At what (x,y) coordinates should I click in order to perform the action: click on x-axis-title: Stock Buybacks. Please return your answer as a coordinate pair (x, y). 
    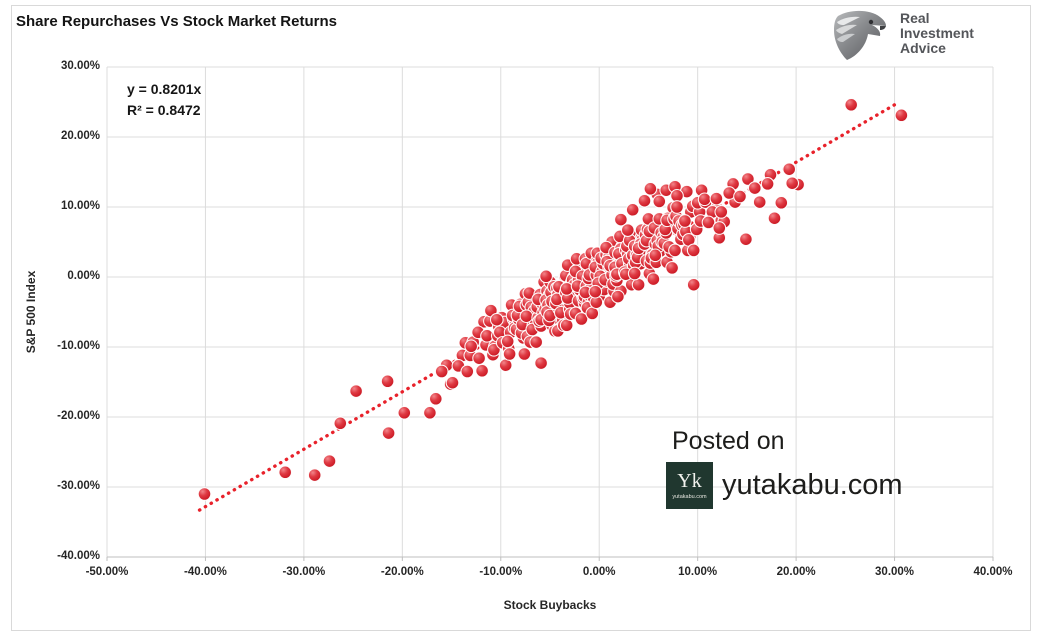
    Looking at the image, I should click on (550, 605).